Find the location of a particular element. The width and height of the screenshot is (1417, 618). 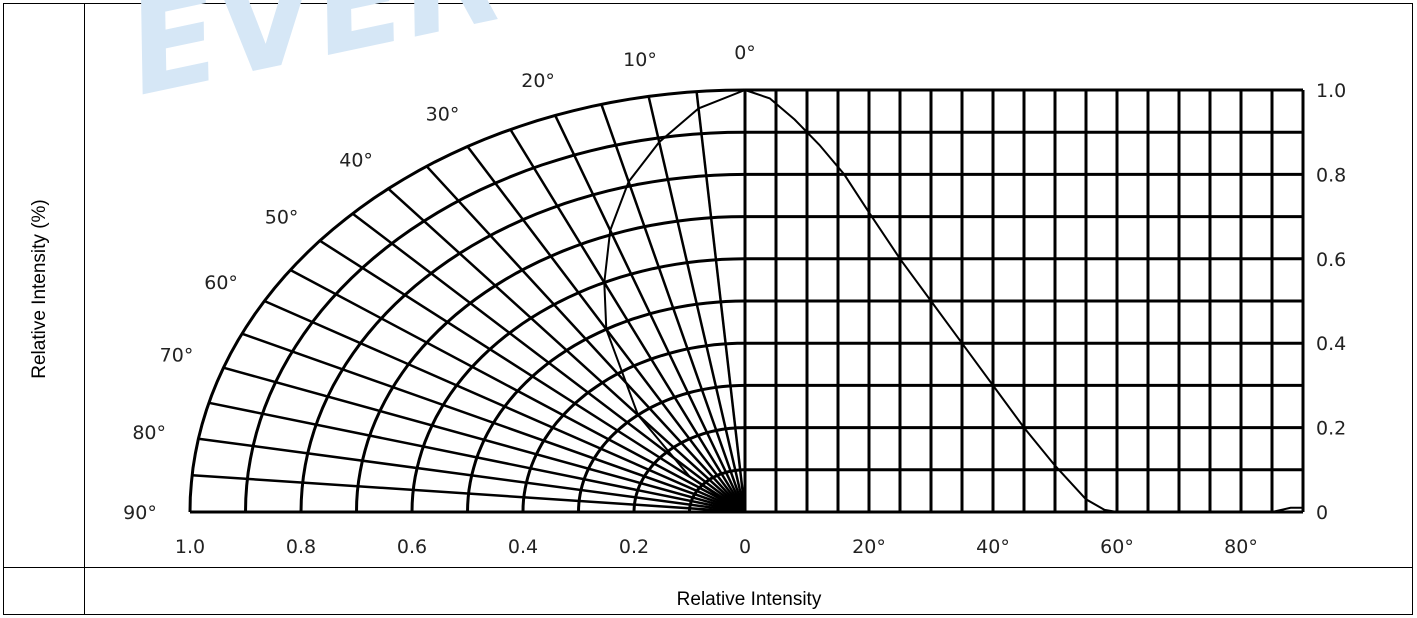

x-axis-label: Relative Intensity is located at coordinates (749, 599).